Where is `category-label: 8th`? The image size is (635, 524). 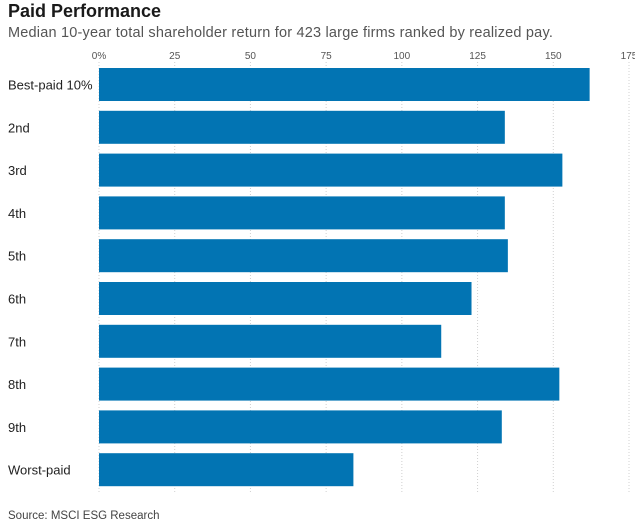 category-label: 8th is located at coordinates (17, 384).